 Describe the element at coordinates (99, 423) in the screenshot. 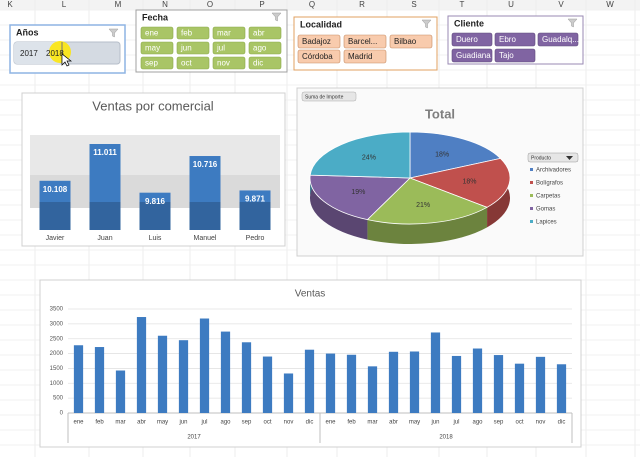

I see `x-tick-label: feb` at that location.